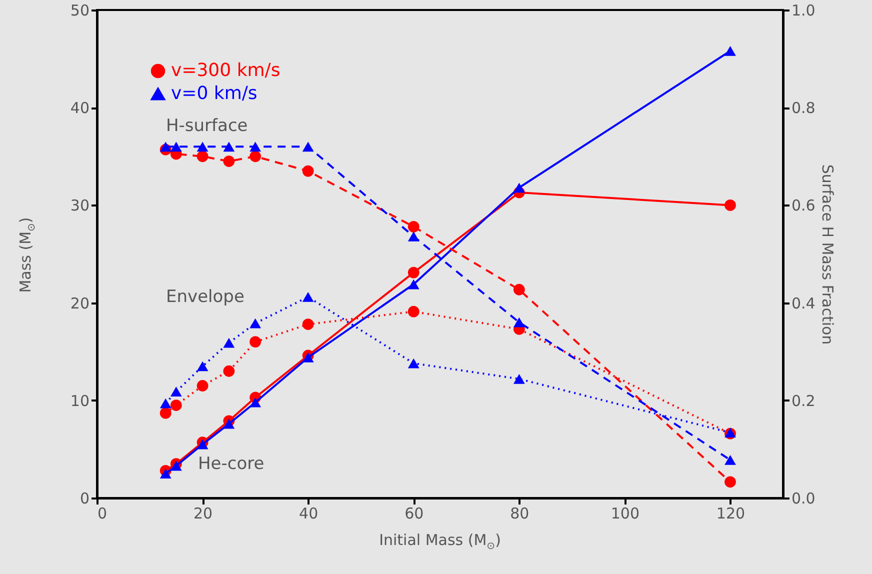 The height and width of the screenshot is (574, 872). Describe the element at coordinates (804, 108) in the screenshot. I see `y2-tick-label: 0.8` at that location.